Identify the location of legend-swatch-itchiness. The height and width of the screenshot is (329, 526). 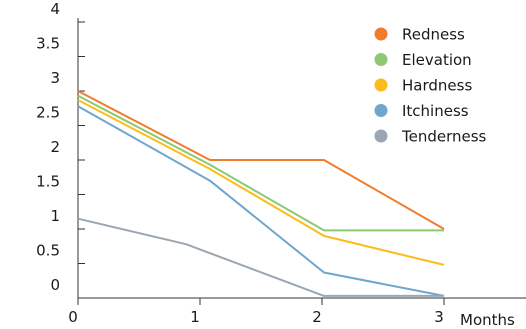
(381, 110).